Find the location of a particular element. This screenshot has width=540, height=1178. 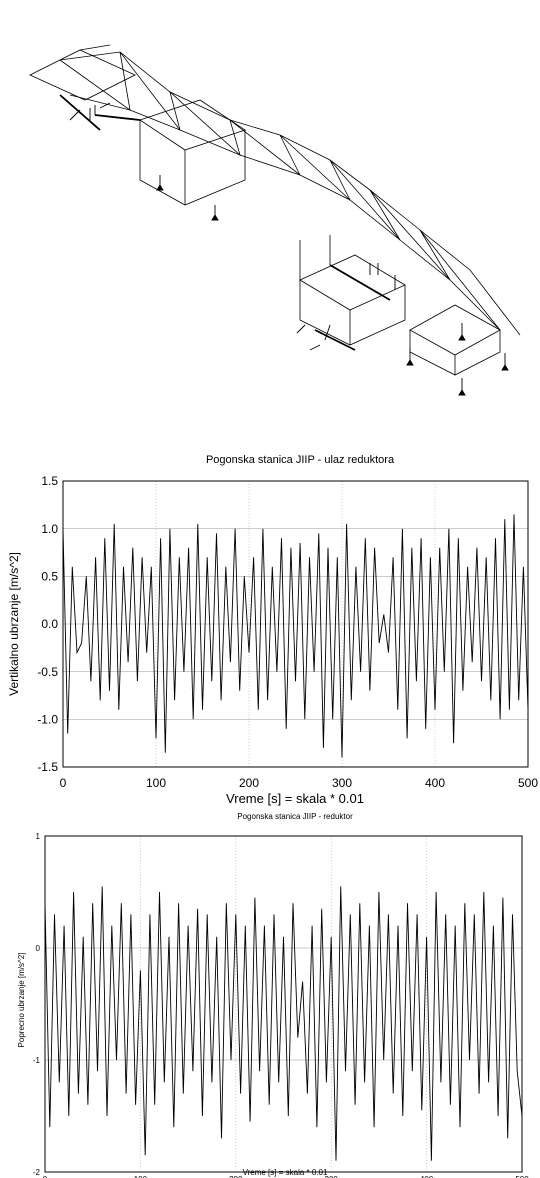

y-tick-label: 0.0 is located at coordinates (49, 624).